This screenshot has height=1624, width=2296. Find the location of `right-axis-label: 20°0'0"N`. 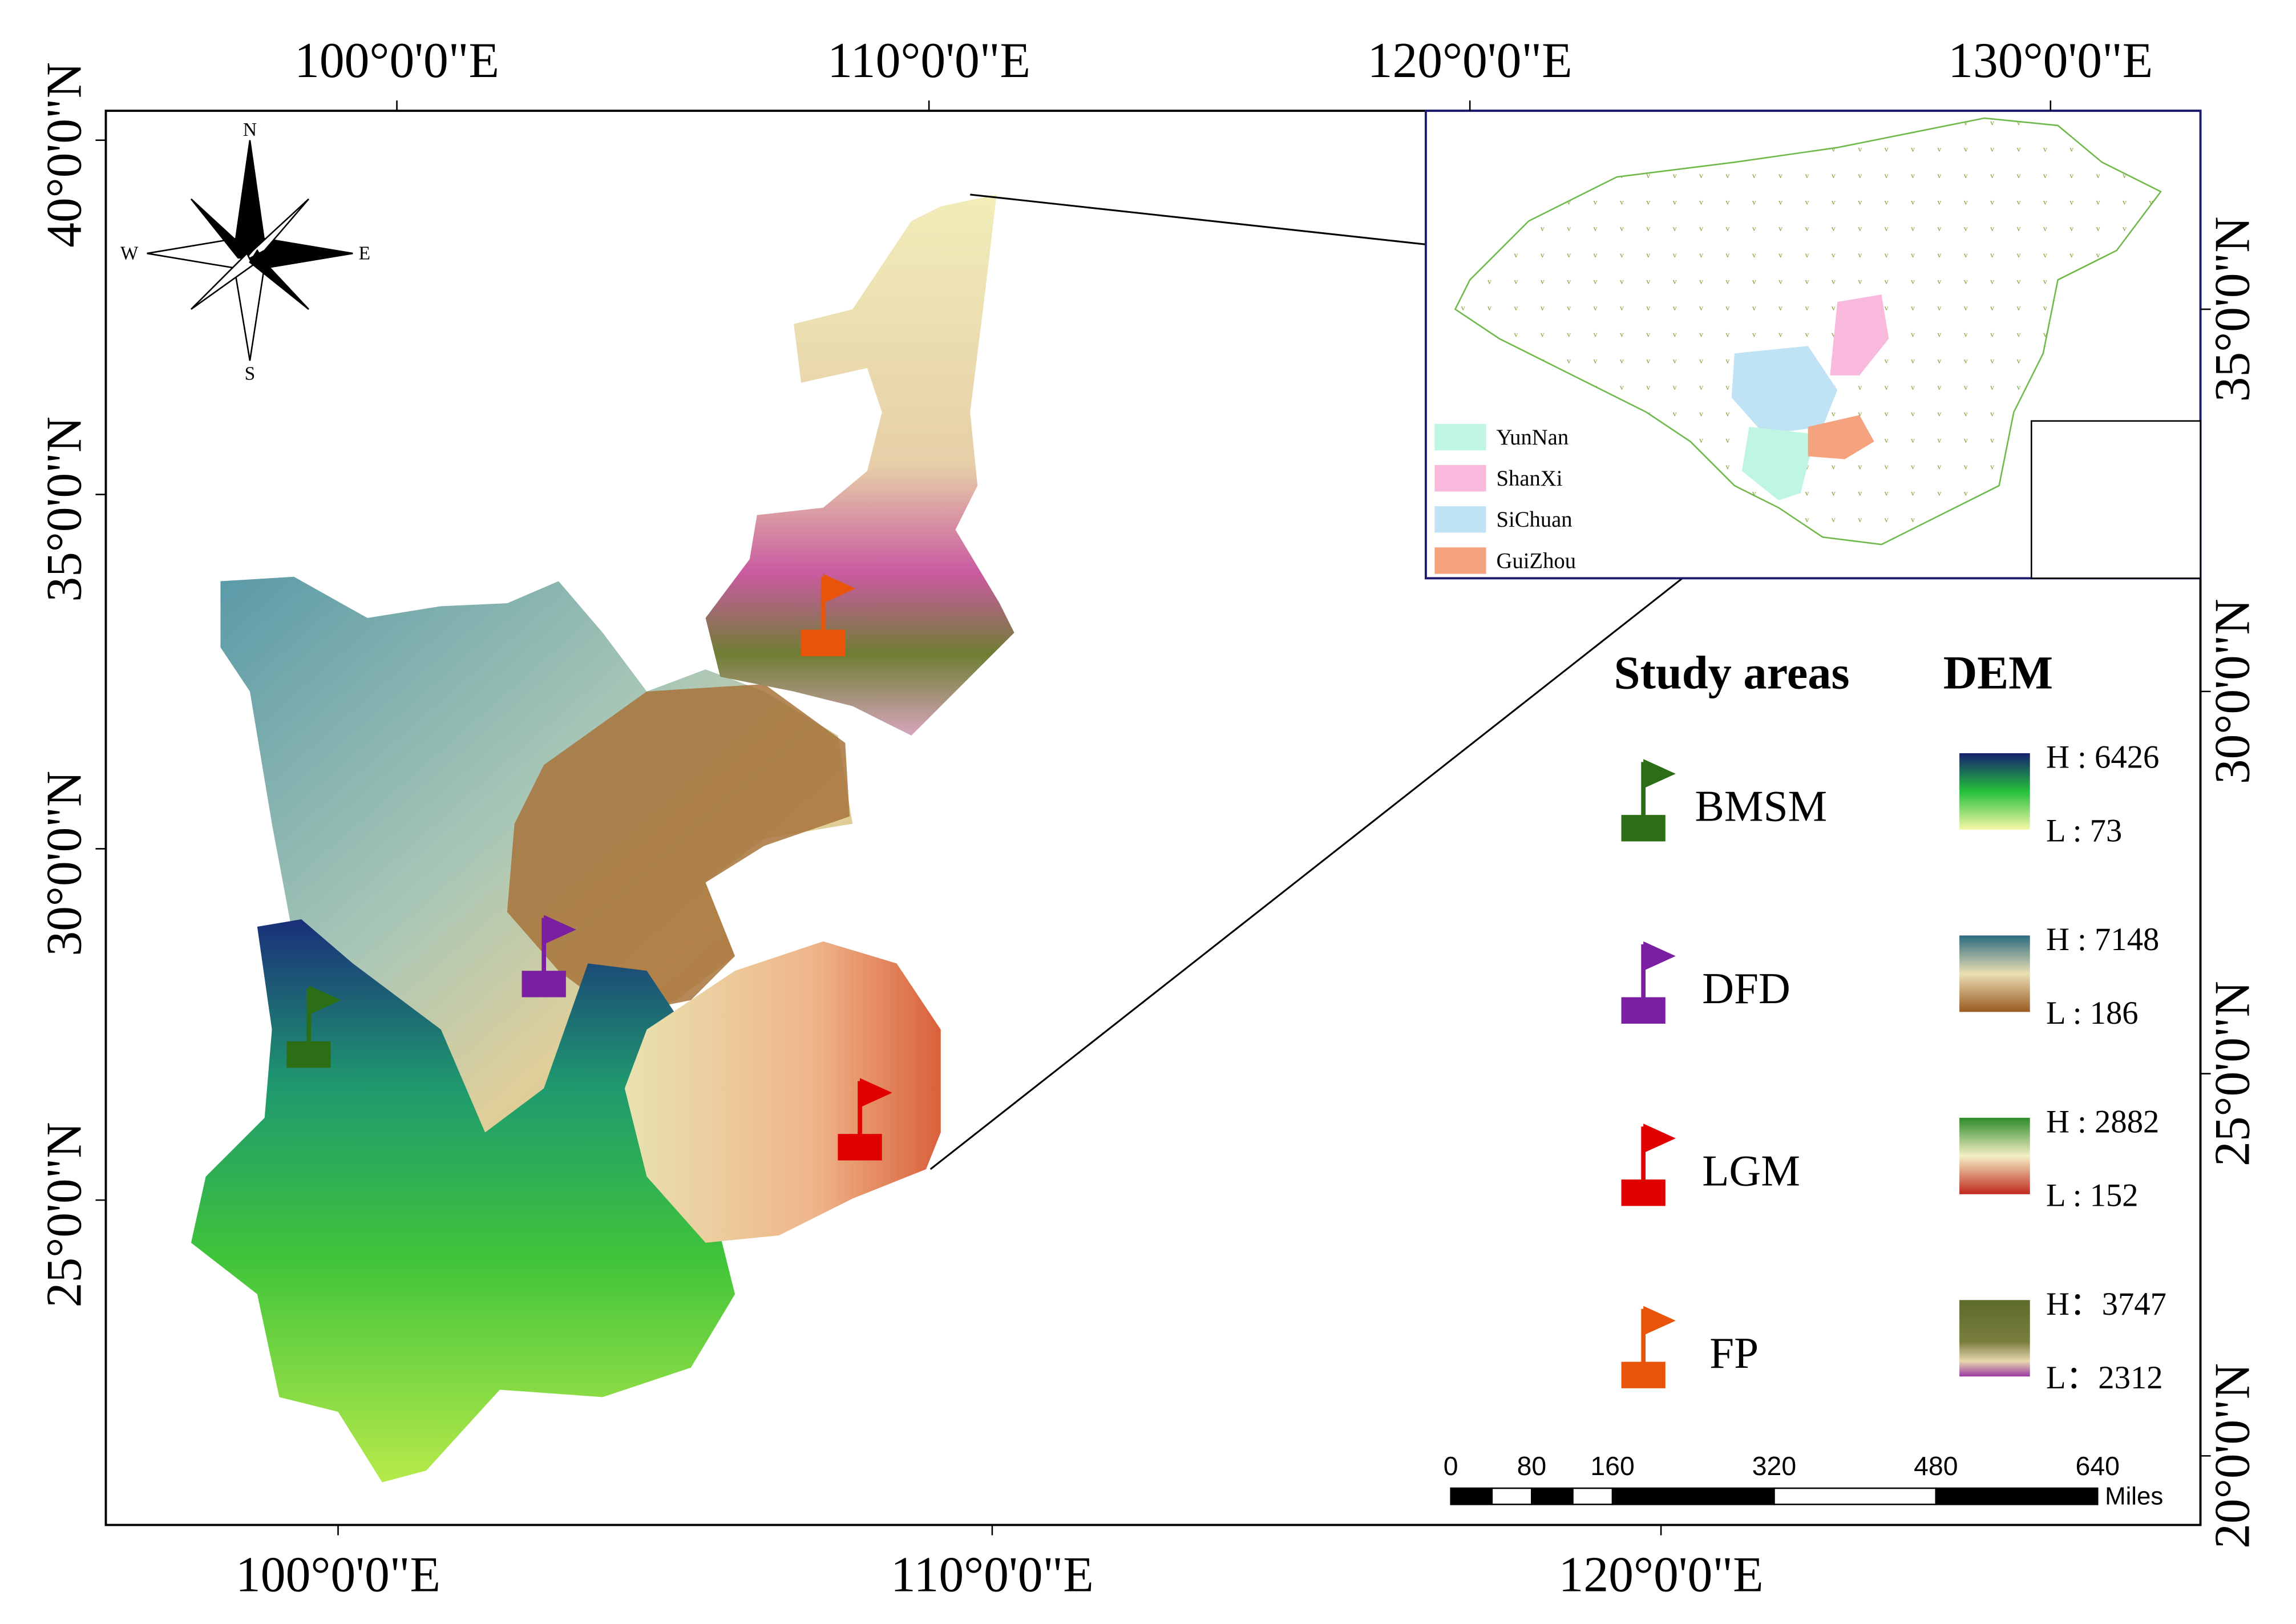

right-axis-label: 20°0'0"N is located at coordinates (2232, 1456).